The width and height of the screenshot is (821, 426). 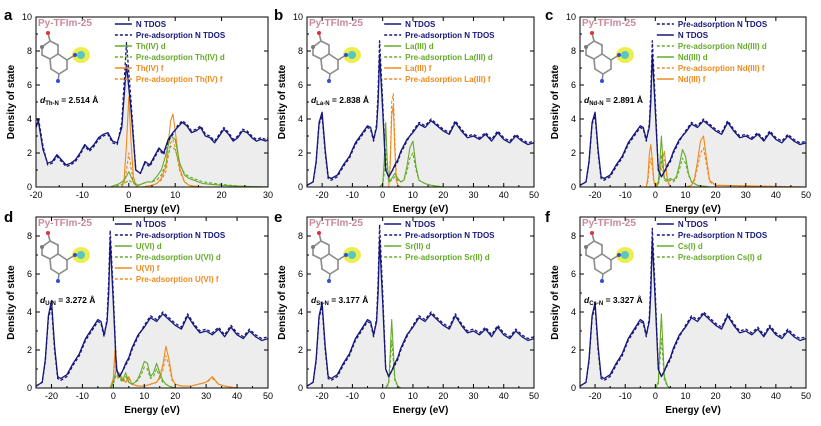 I want to click on bond-distance-value: = 2.514 Å, so click(x=78, y=100).